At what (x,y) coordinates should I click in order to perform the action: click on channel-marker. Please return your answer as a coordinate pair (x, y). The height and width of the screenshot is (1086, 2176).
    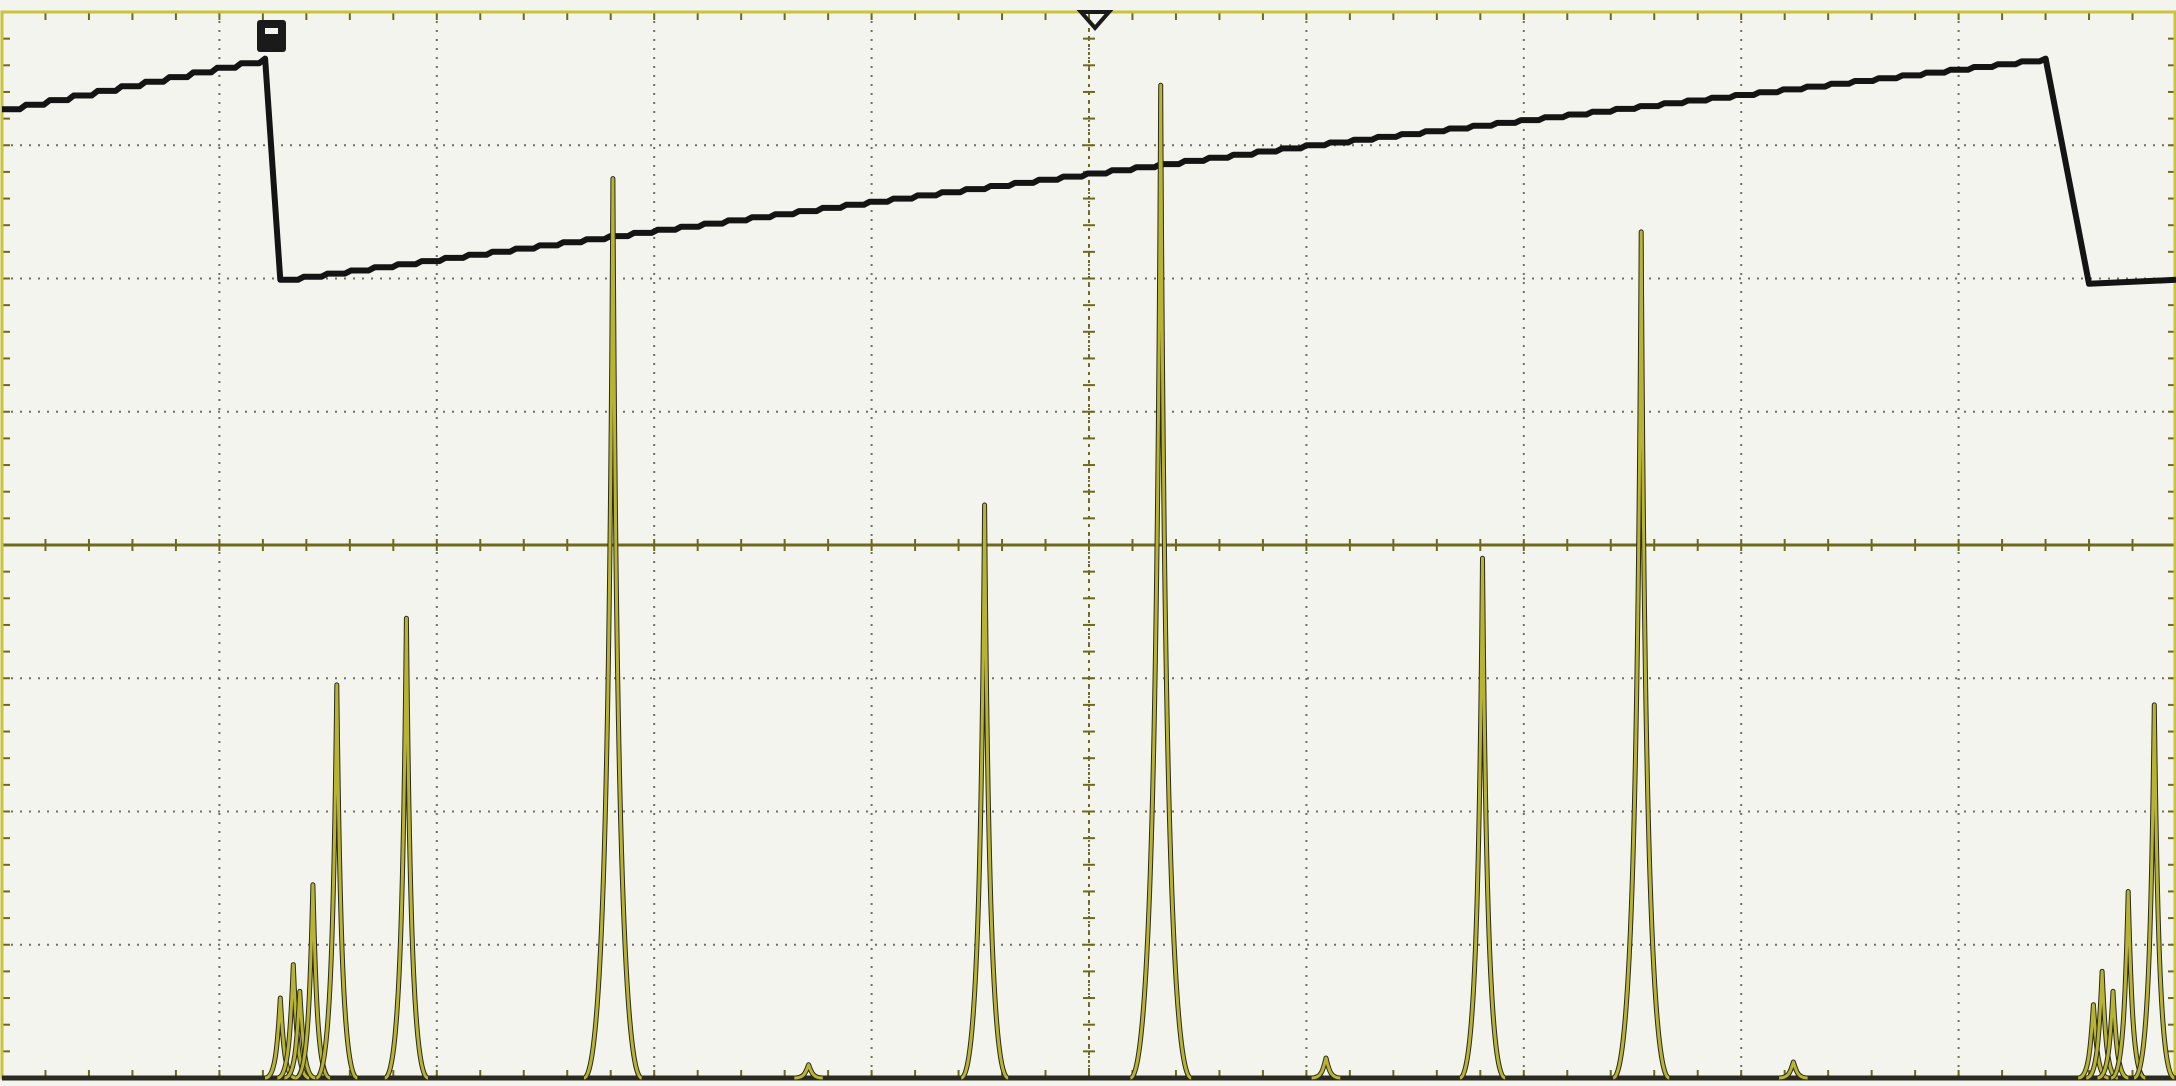
    Looking at the image, I should click on (271, 36).